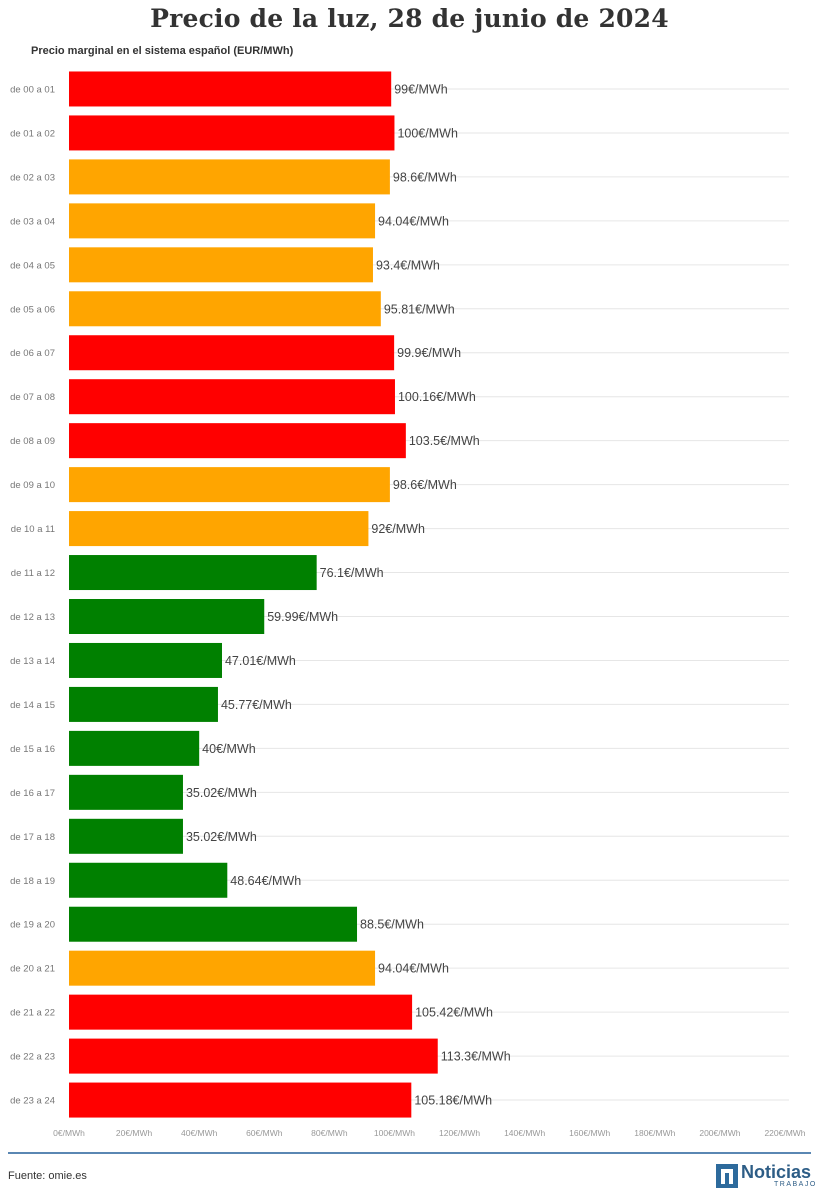 The width and height of the screenshot is (819, 1200). Describe the element at coordinates (32, 441) in the screenshot. I see `category-label-8: de 08 a 09` at that location.